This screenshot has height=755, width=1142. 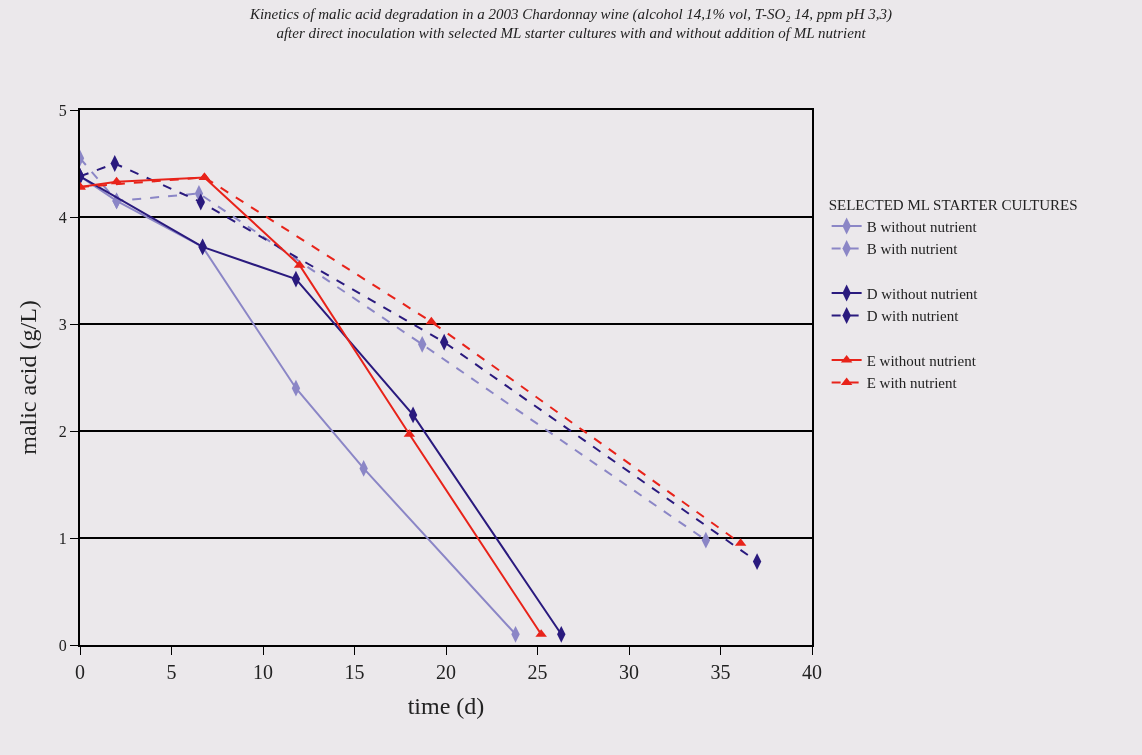 I want to click on legend-label: B without nutrient, so click(x=922, y=226).